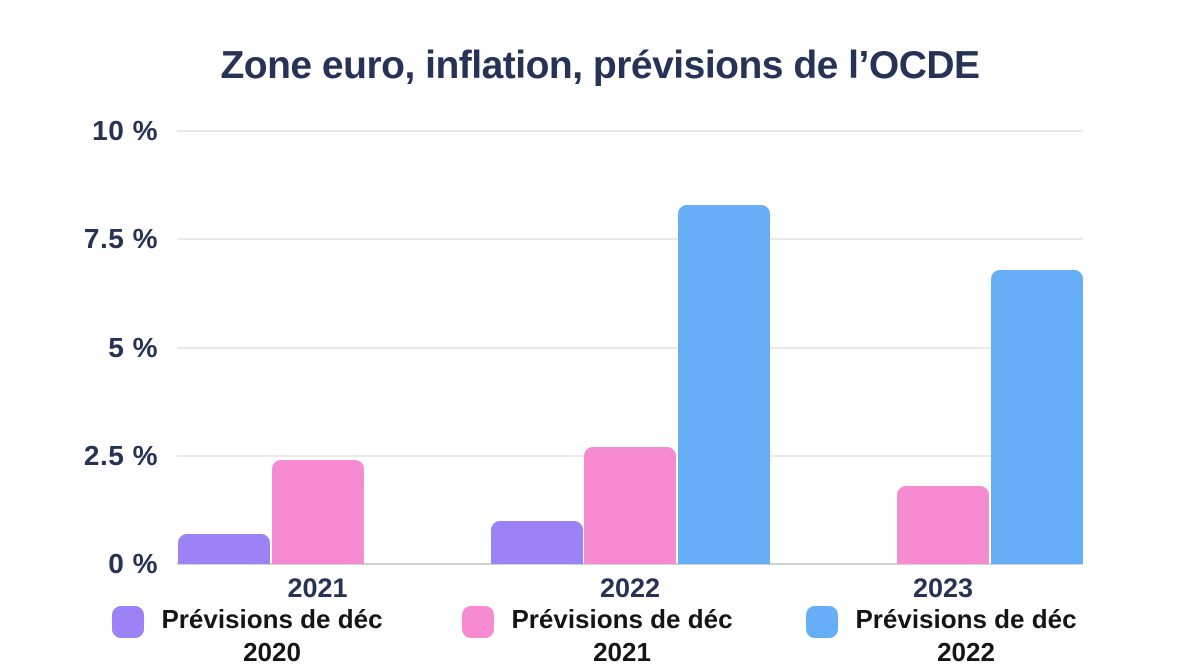 Image resolution: width=1200 pixels, height=670 pixels. Describe the element at coordinates (622, 652) in the screenshot. I see `legend-label-line2: 2021` at that location.